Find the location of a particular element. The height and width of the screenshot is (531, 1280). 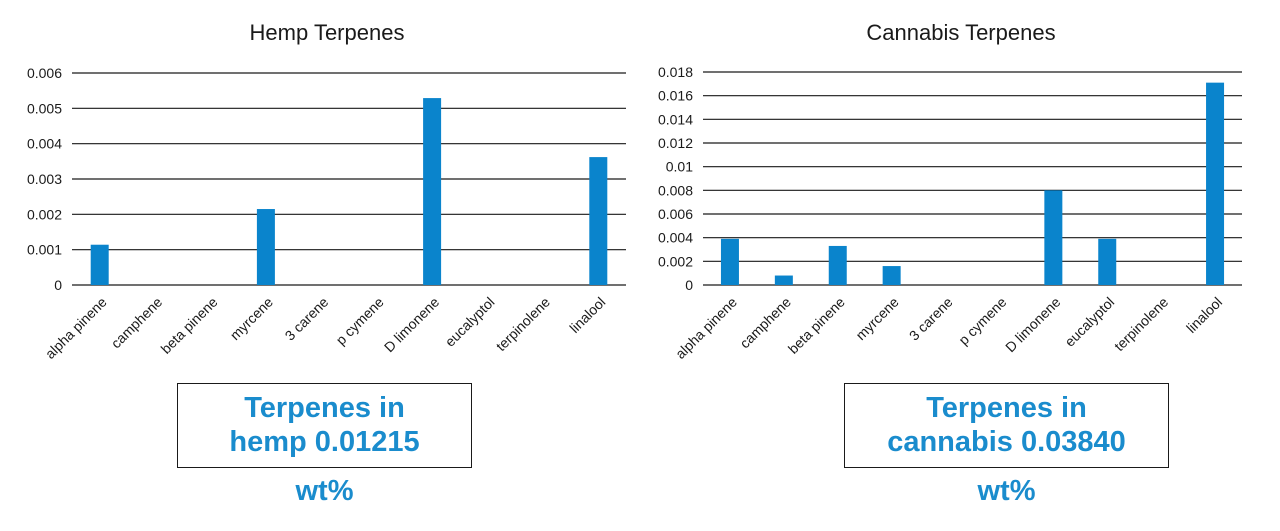

hemp-y-tick-label: 0.001 is located at coordinates (44, 250).